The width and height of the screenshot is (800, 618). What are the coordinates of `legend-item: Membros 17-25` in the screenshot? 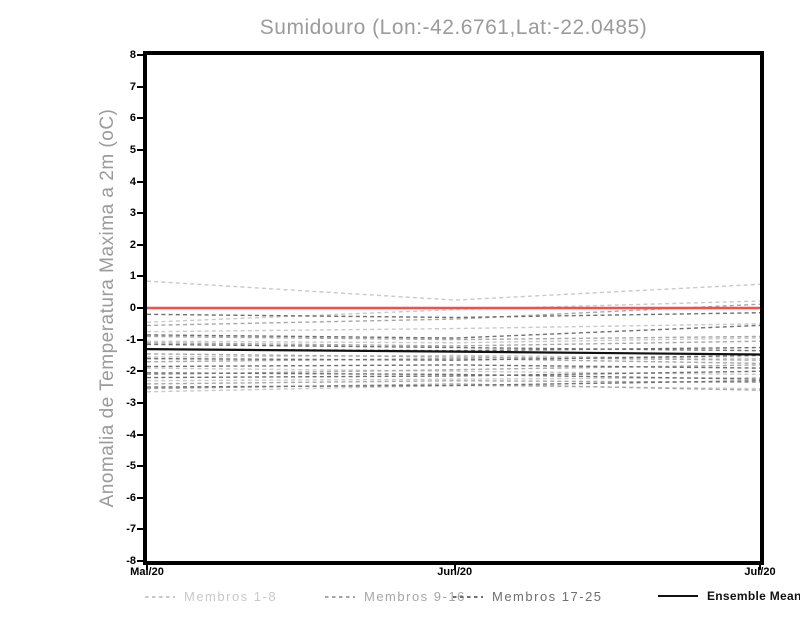 It's located at (528, 596).